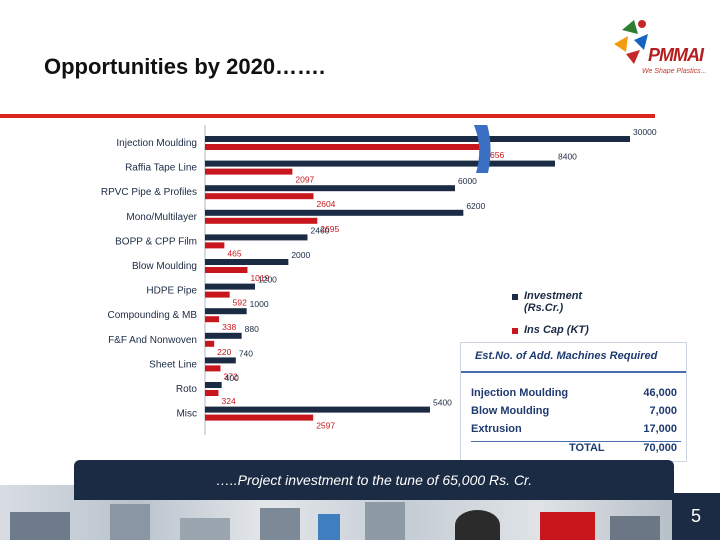 This screenshot has height=540, width=720. What do you see at coordinates (482, 149) in the screenshot?
I see `axis-break-marker` at bounding box center [482, 149].